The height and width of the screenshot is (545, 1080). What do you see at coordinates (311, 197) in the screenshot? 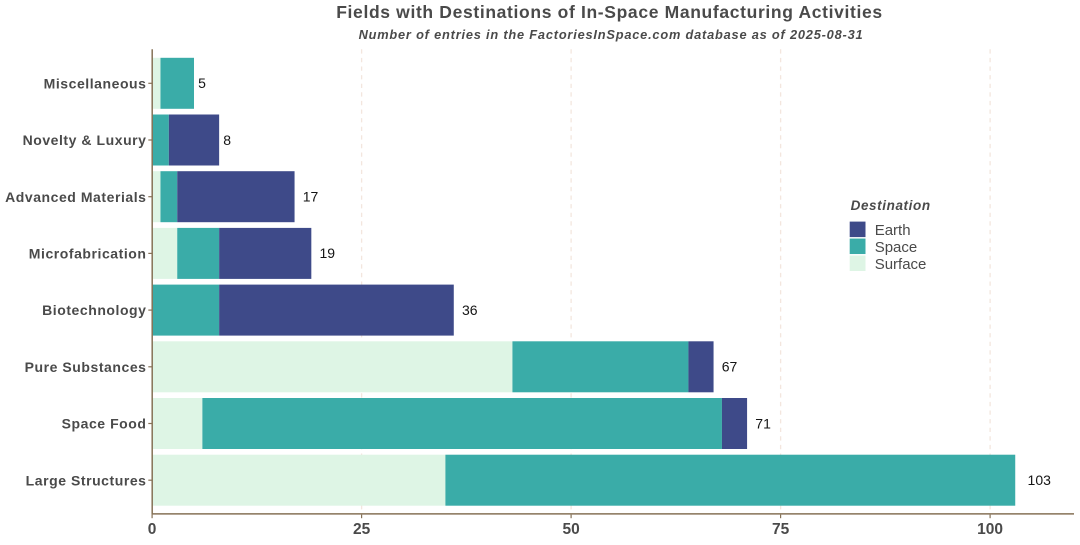
I see `svg-text: 17` at bounding box center [311, 197].